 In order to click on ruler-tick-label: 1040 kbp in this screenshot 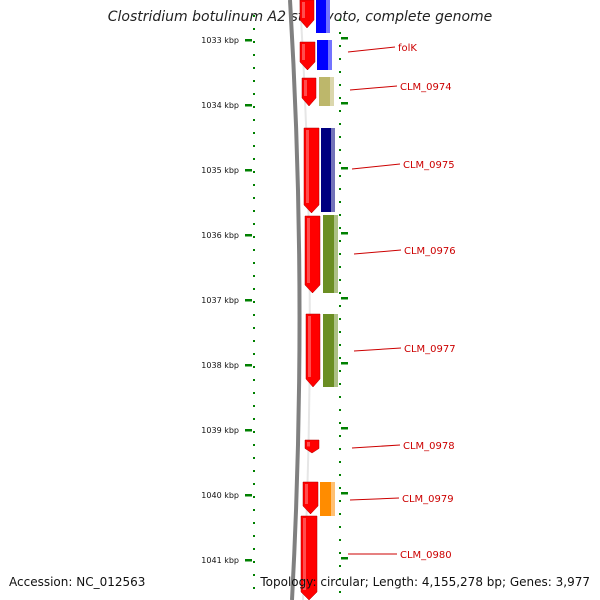, I will do `click(220, 495)`.